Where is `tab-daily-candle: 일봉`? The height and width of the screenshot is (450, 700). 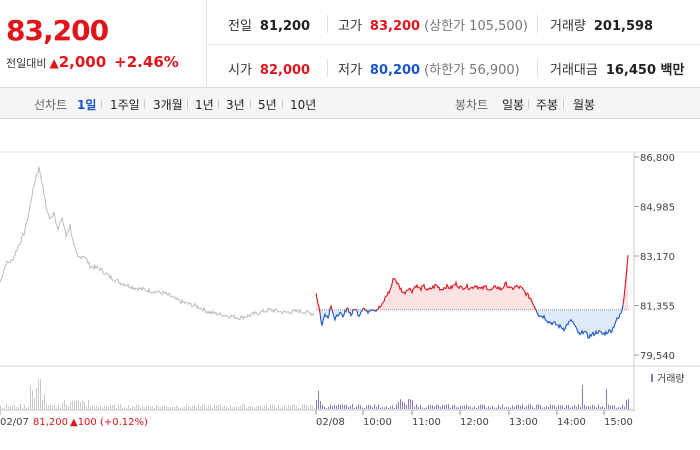 tab-daily-candle: 일봉 is located at coordinates (513, 105).